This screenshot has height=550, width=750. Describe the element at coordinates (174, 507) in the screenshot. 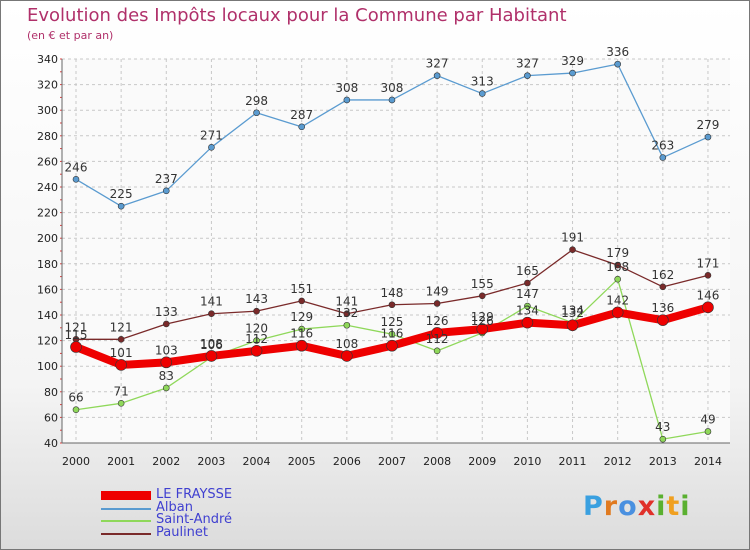

I see `legend-label-alban: Alban` at that location.